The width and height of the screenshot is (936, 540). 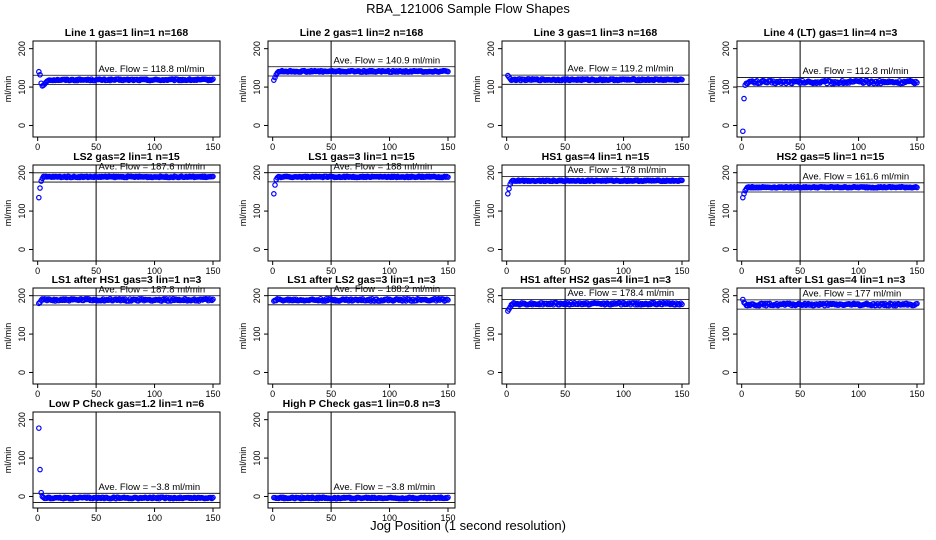 What do you see at coordinates (362, 33) in the screenshot?
I see `panel-title: Line 2 gas=1 lin=2 n=168` at bounding box center [362, 33].